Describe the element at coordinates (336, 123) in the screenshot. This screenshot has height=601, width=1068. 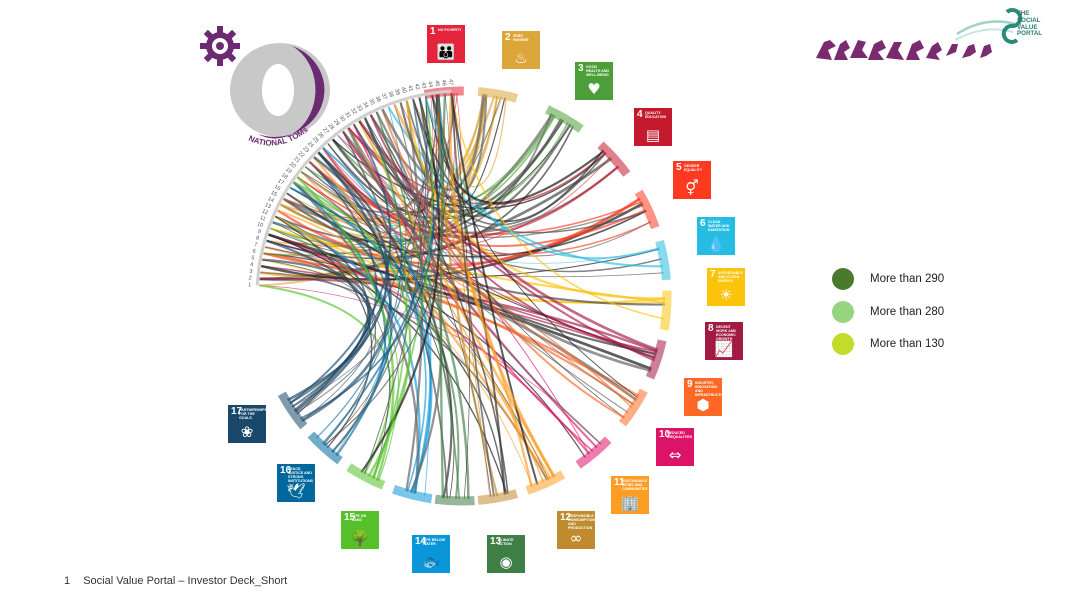
I see `chord-measure-label: 29` at that location.